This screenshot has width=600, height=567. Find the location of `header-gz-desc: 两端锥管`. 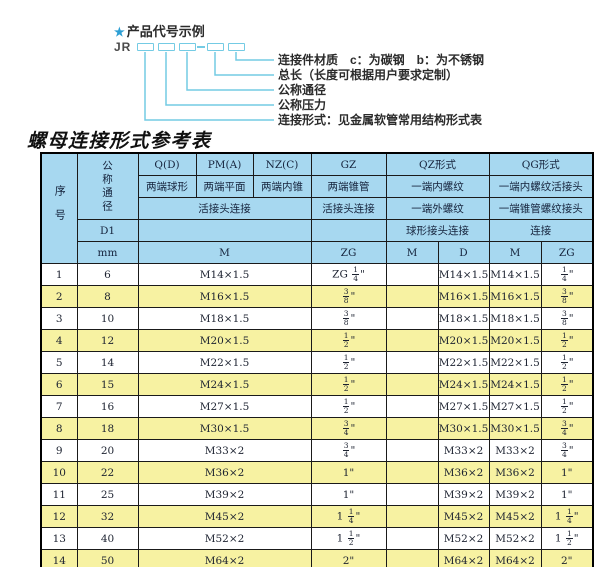

header-gz-desc: 两端锥管 is located at coordinates (348, 186).